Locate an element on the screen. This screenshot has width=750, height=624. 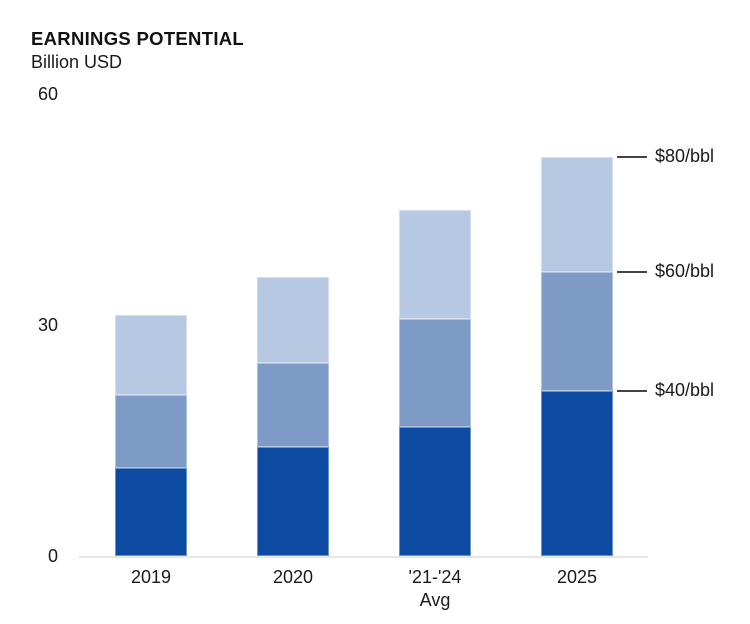
annotation-label: $80/bbl is located at coordinates (685, 156).